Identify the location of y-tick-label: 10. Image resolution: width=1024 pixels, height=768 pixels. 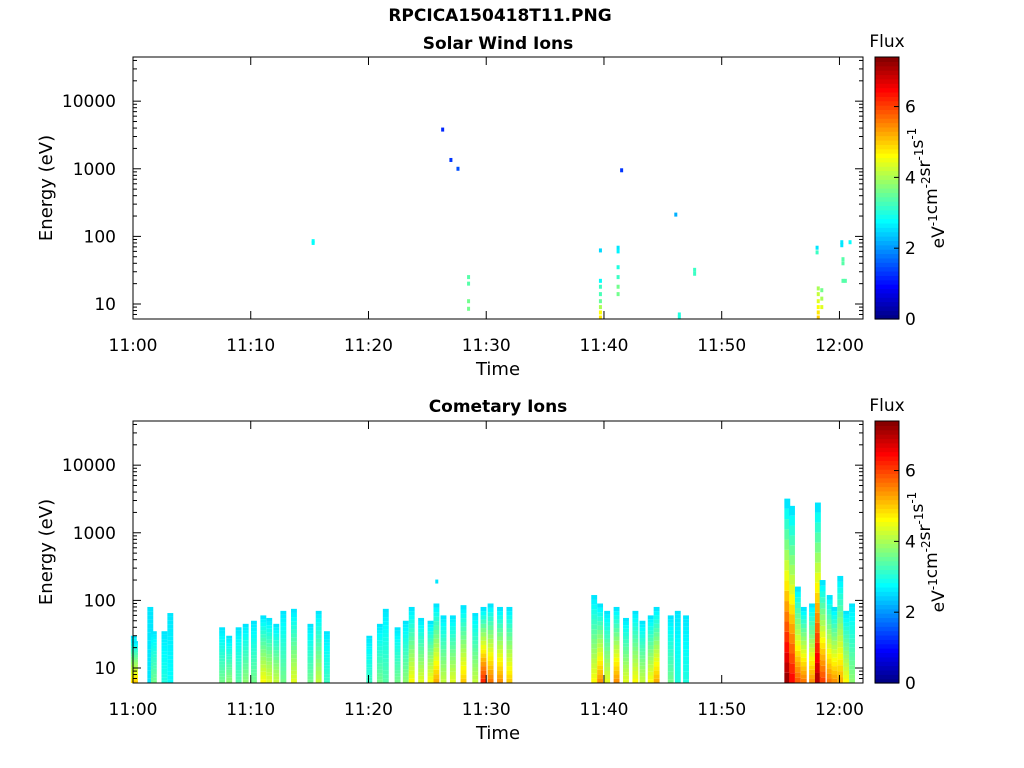
(105, 305).